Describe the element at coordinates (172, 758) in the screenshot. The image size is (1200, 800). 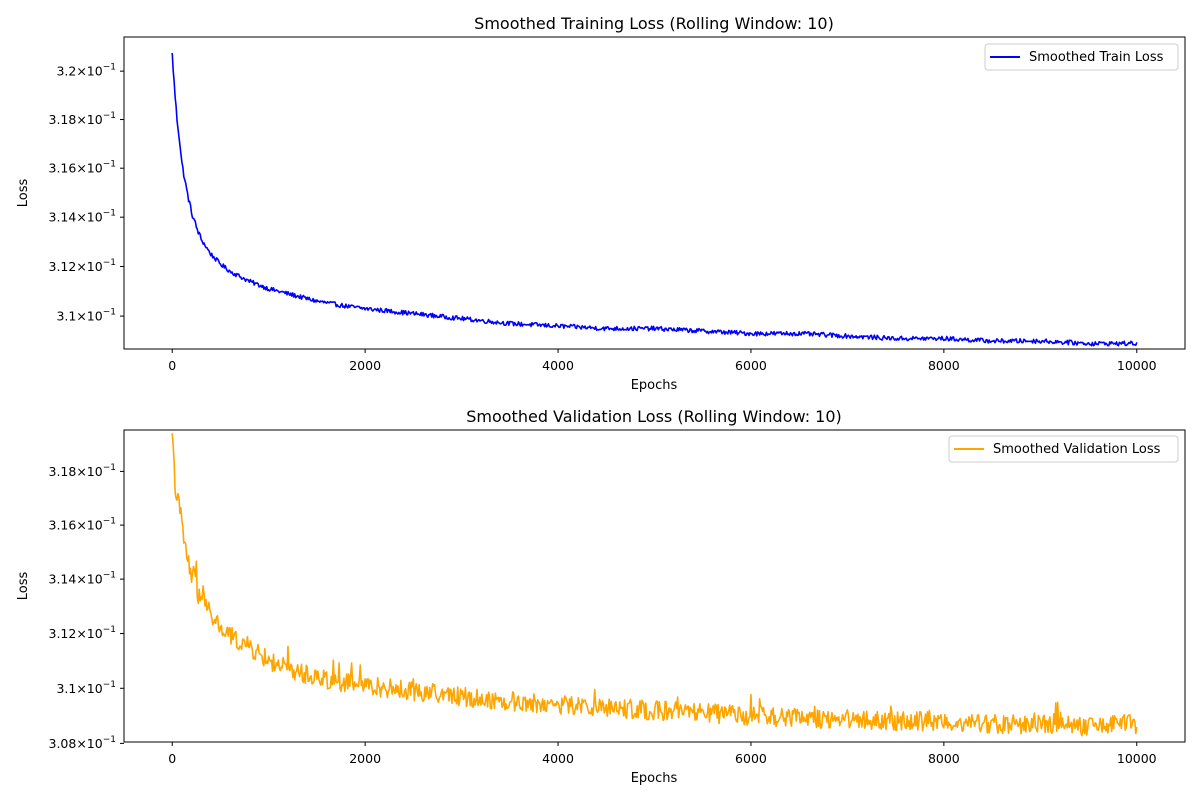
I see `validation-x-tick-label: 0` at that location.